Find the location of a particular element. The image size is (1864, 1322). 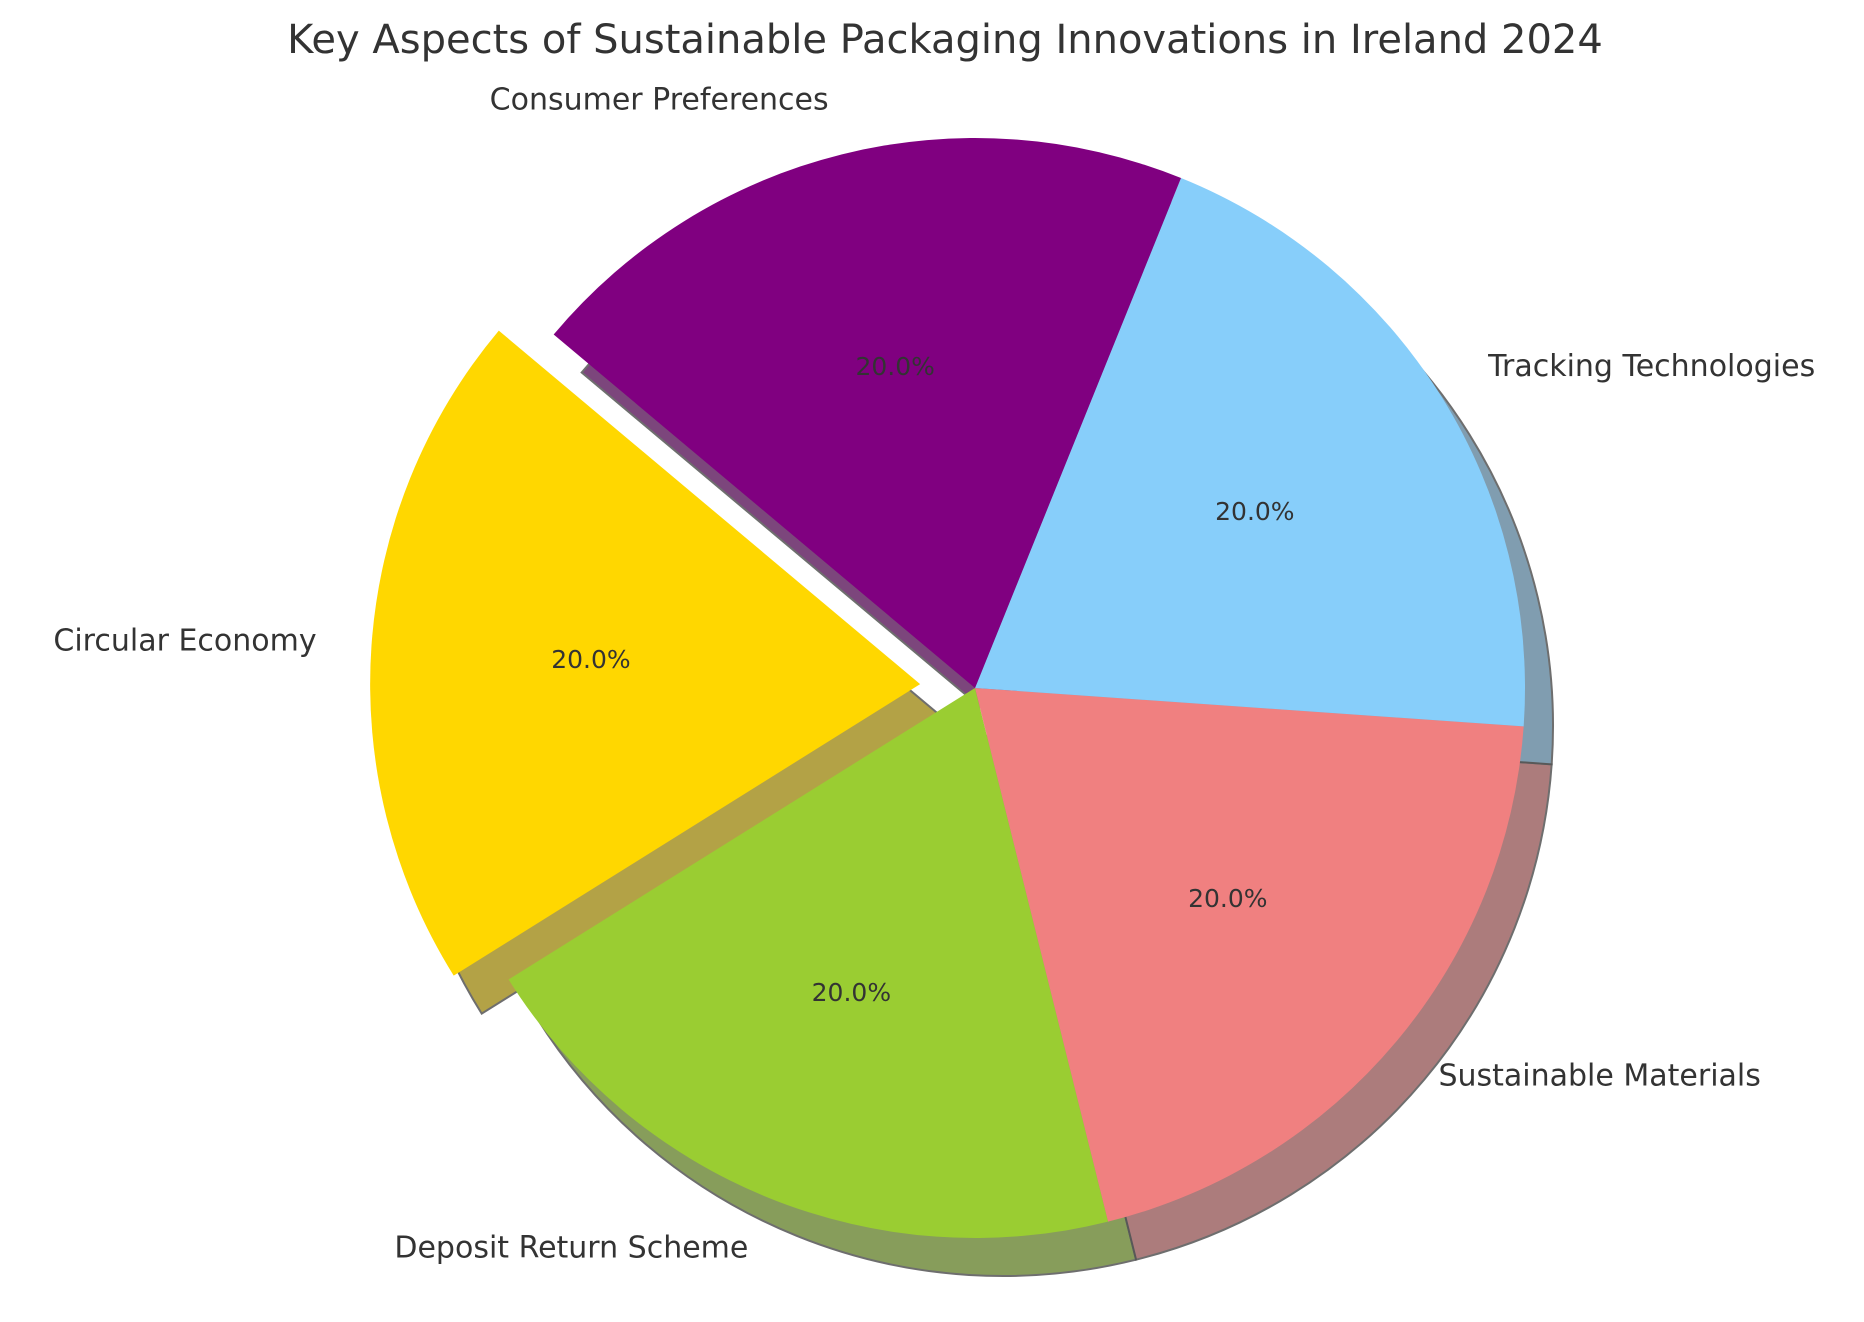

value-label-deposit-return-scheme: 20.0% is located at coordinates (851, 992).